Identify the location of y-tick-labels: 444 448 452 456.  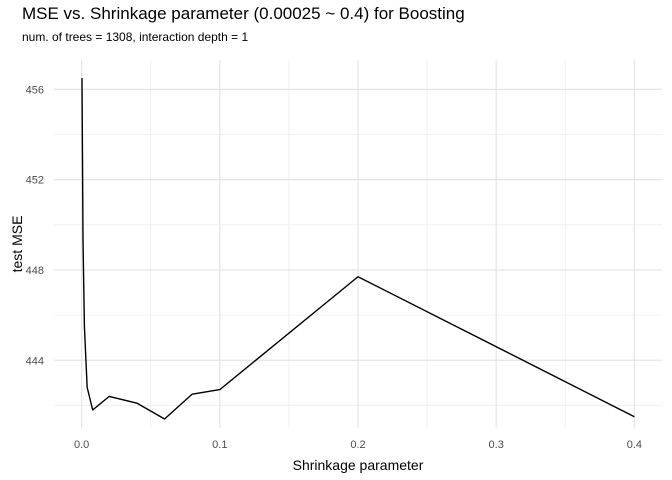
(35, 225).